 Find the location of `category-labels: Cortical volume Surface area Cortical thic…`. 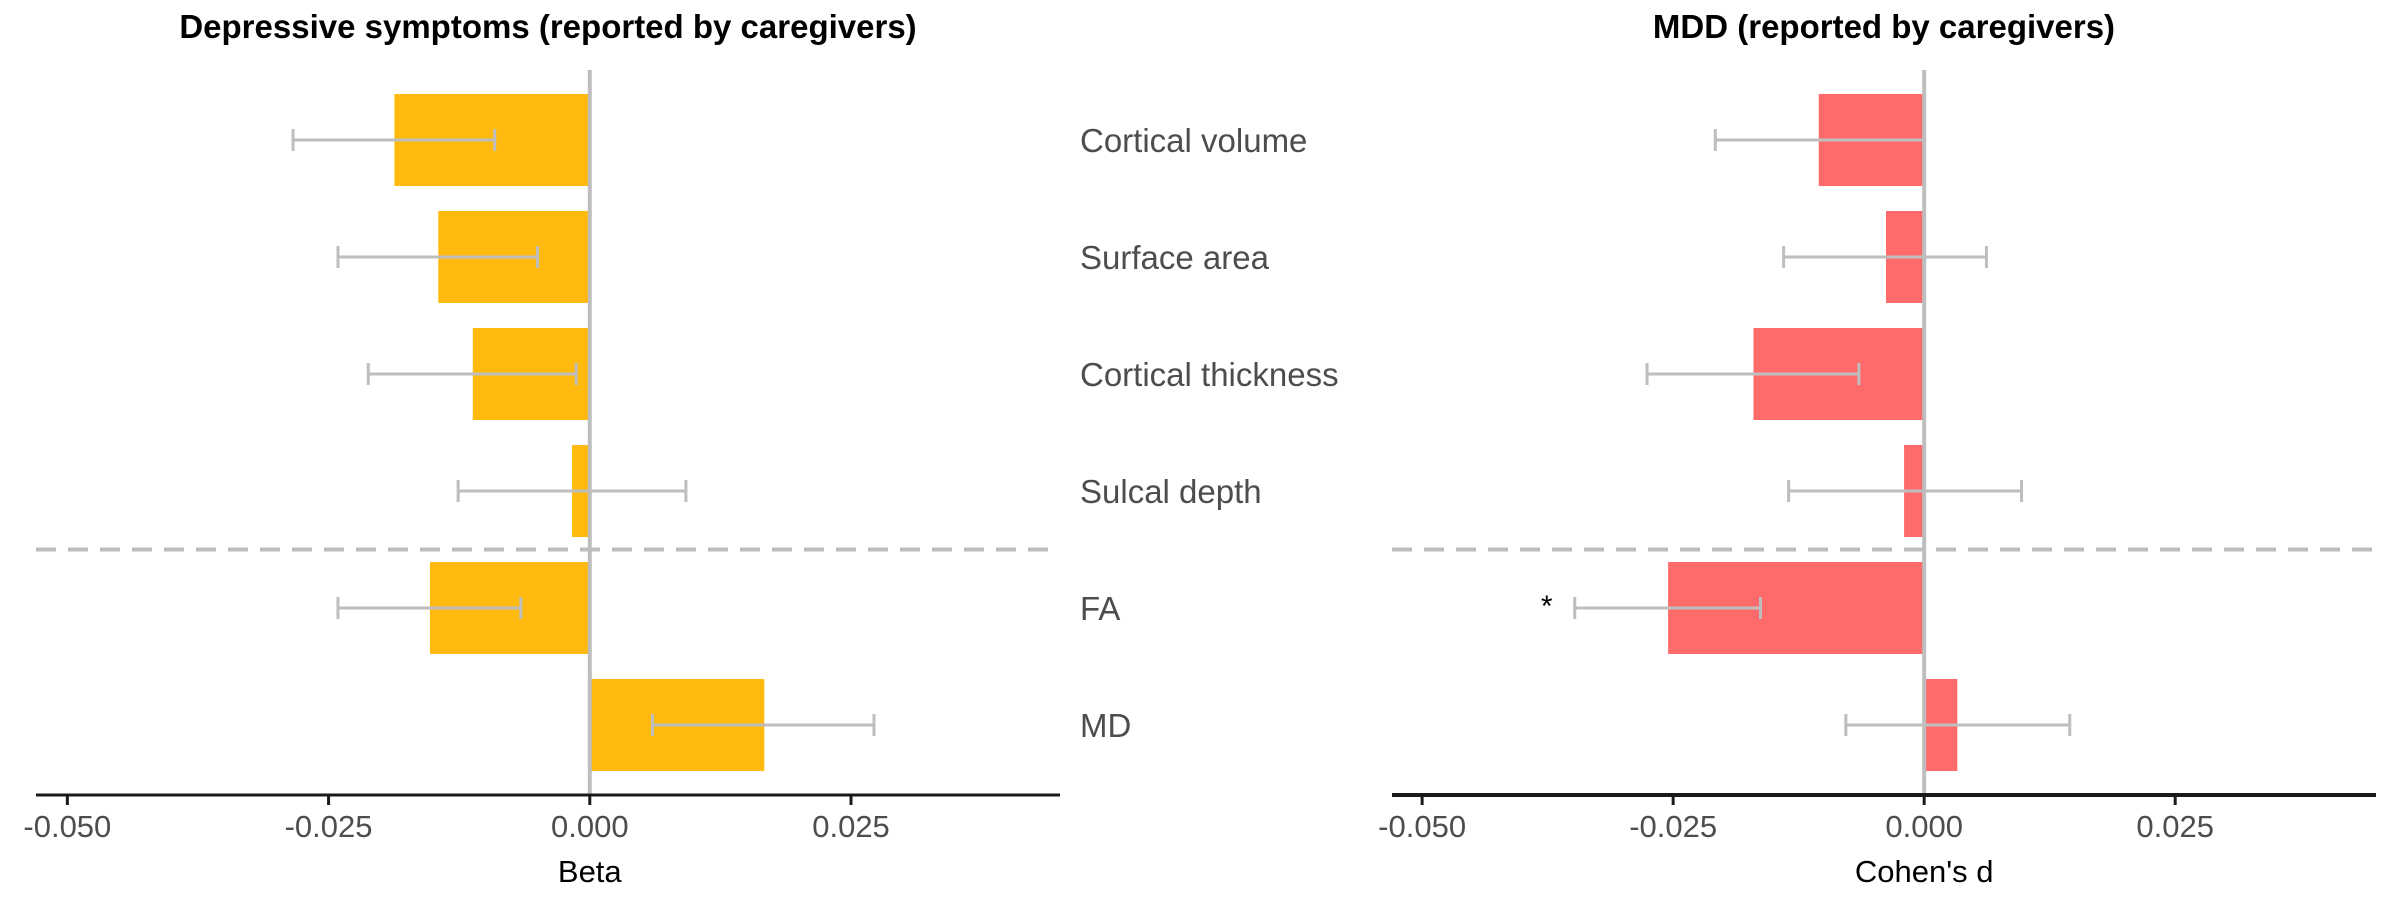

category-labels: Cortical volume Surface area Cortical thic… is located at coordinates (1209, 433).